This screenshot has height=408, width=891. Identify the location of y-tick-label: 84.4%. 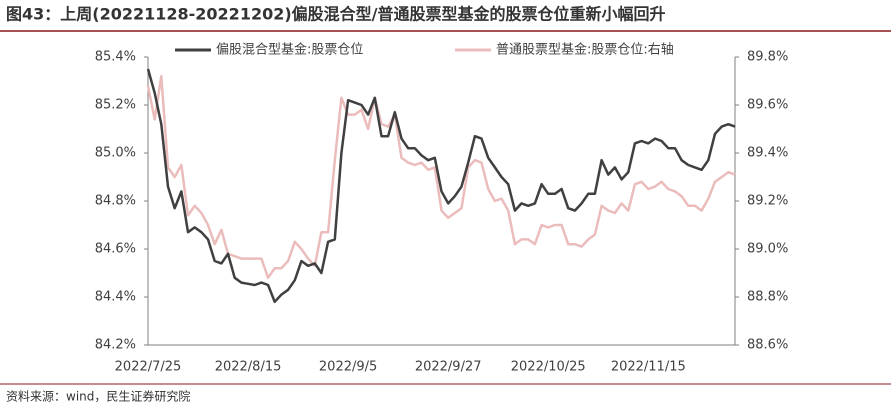
(115, 297).